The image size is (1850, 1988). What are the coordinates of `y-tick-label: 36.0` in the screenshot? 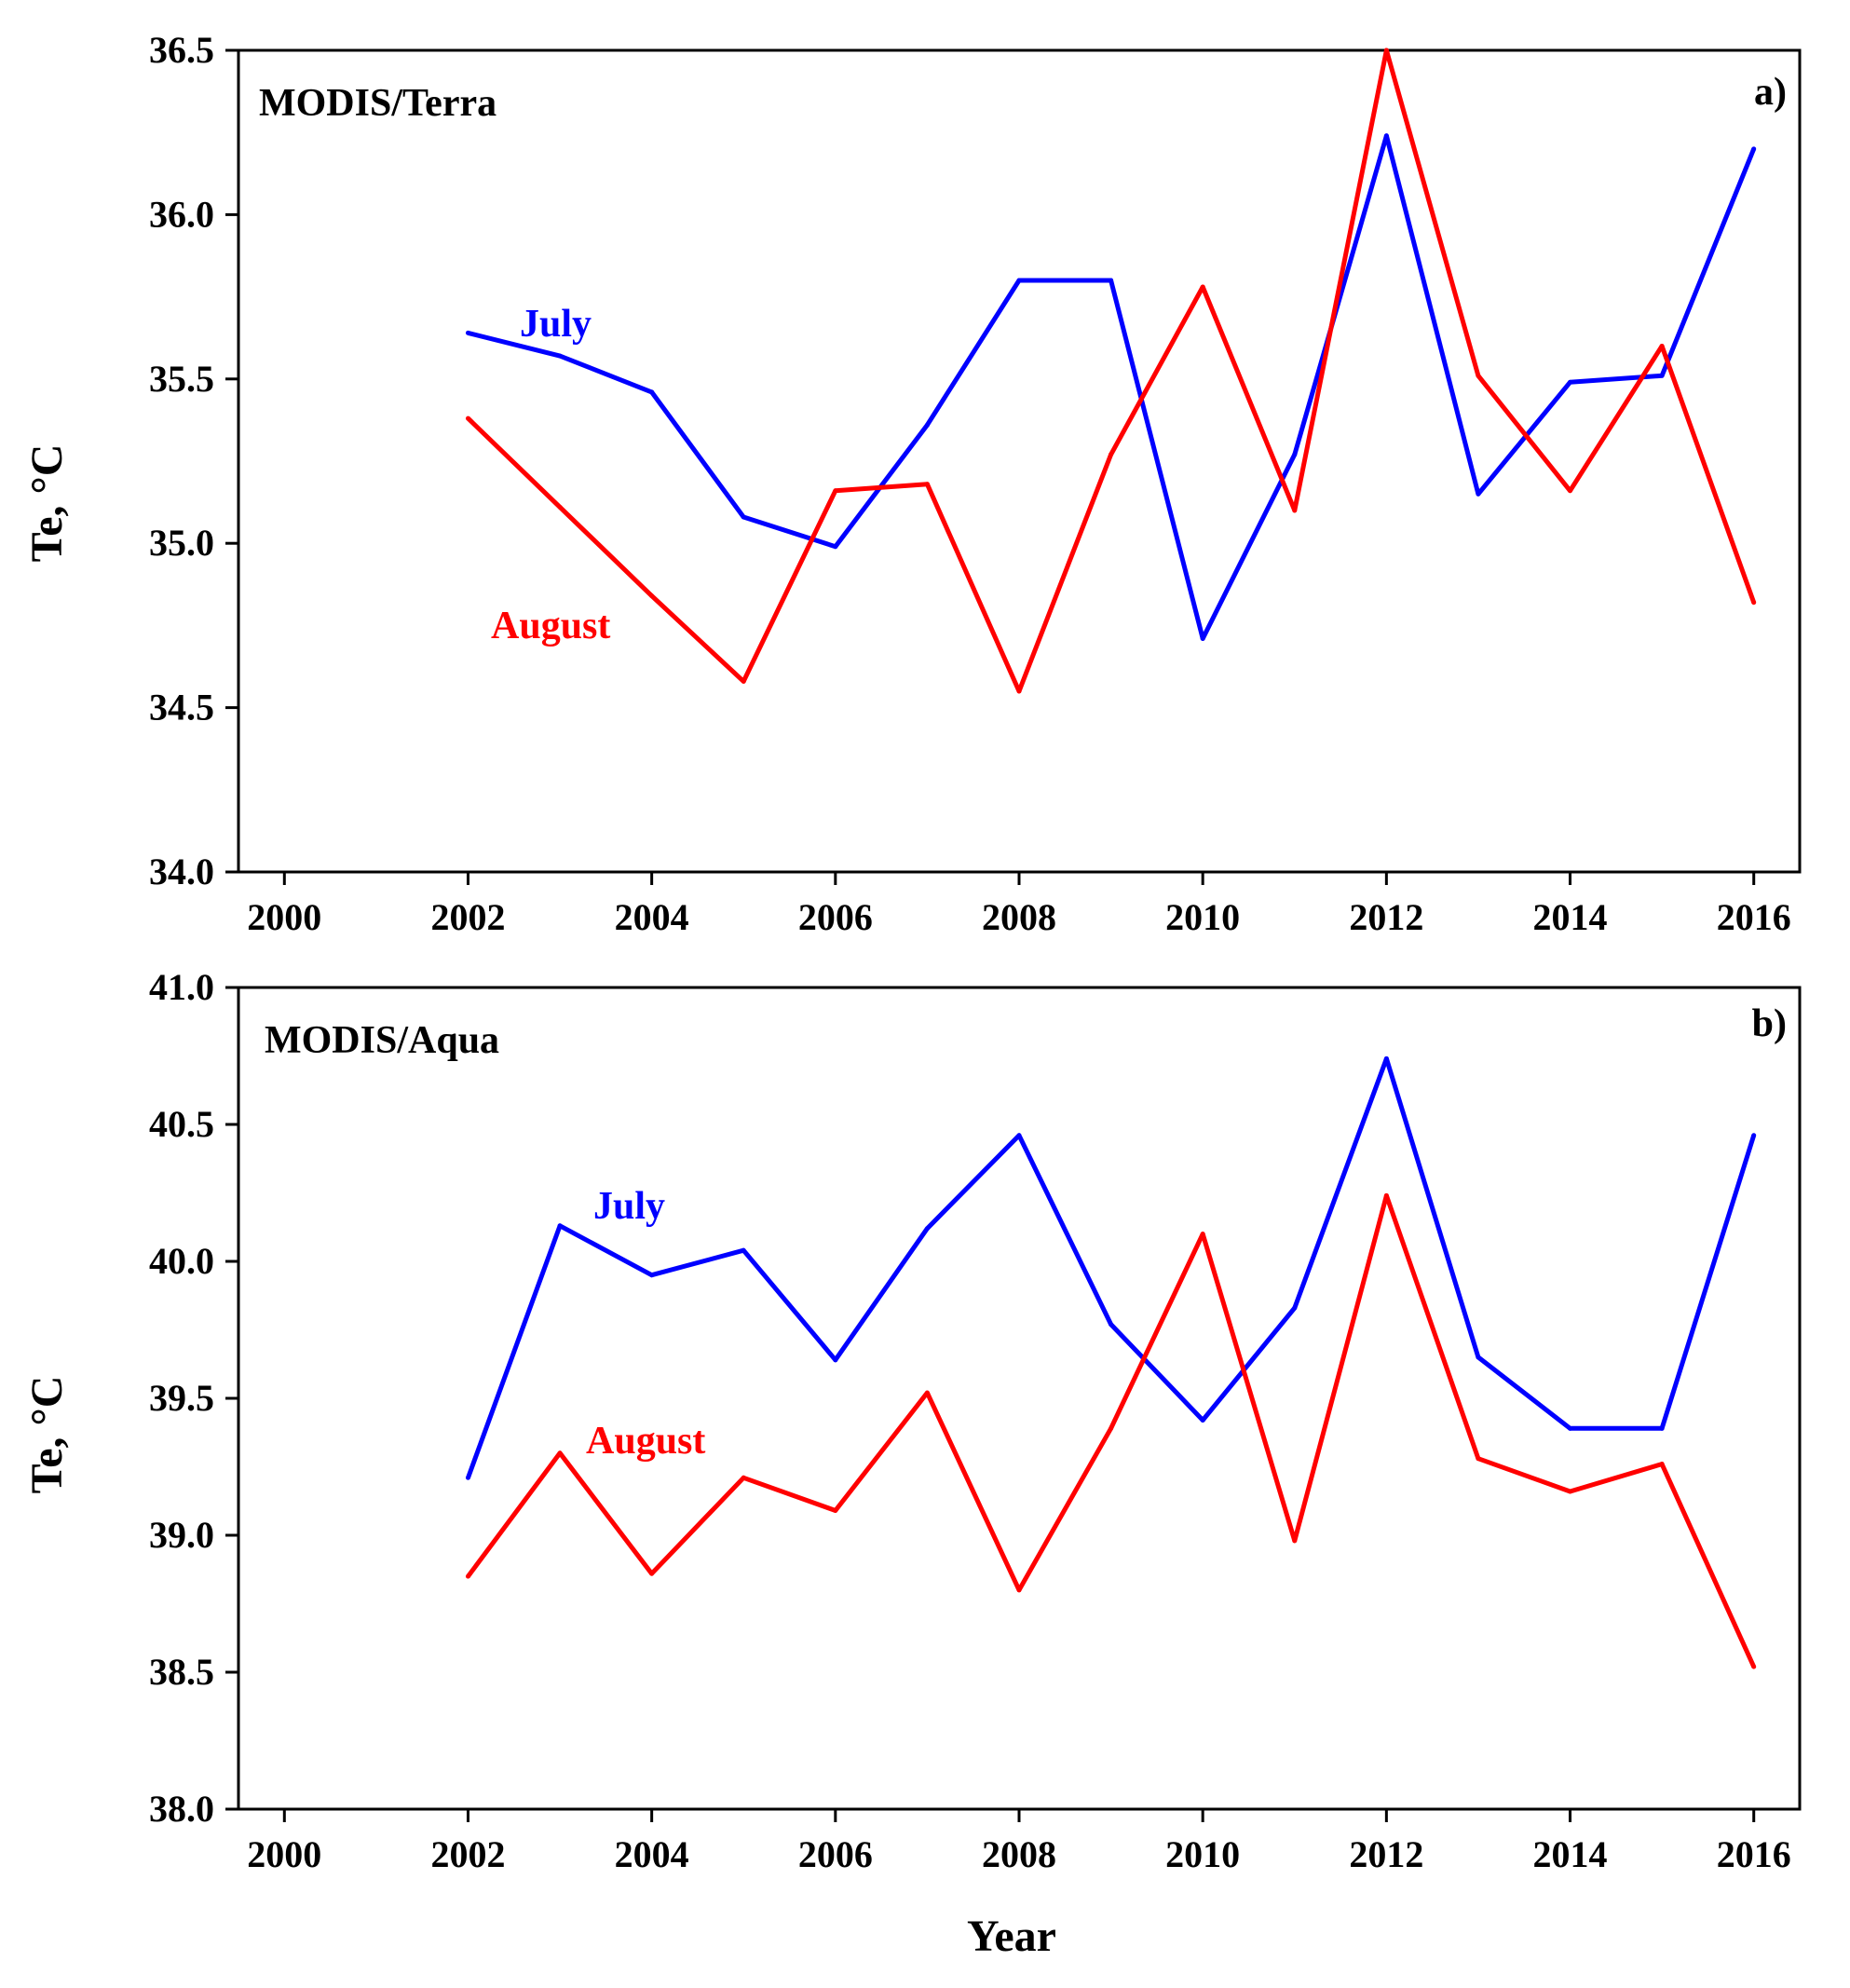 It's located at (181, 214).